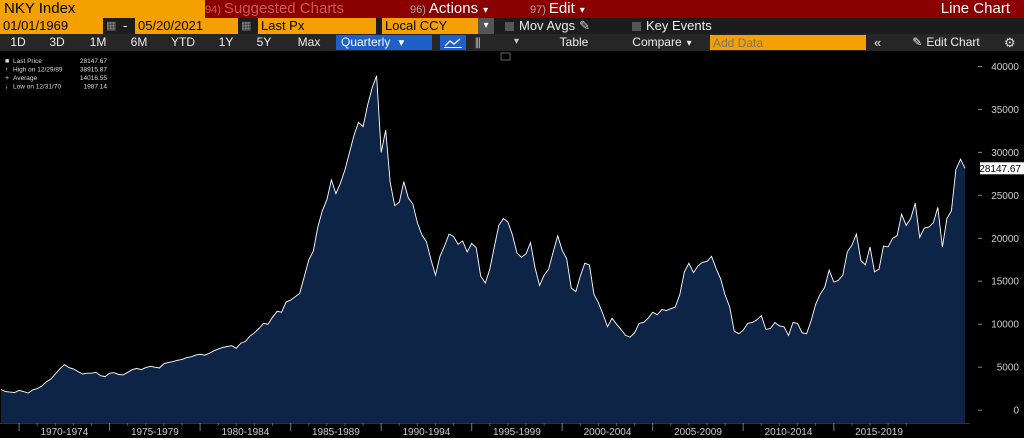 The width and height of the screenshot is (1024, 438). I want to click on legend-last-price-icon: ■, so click(7, 61).